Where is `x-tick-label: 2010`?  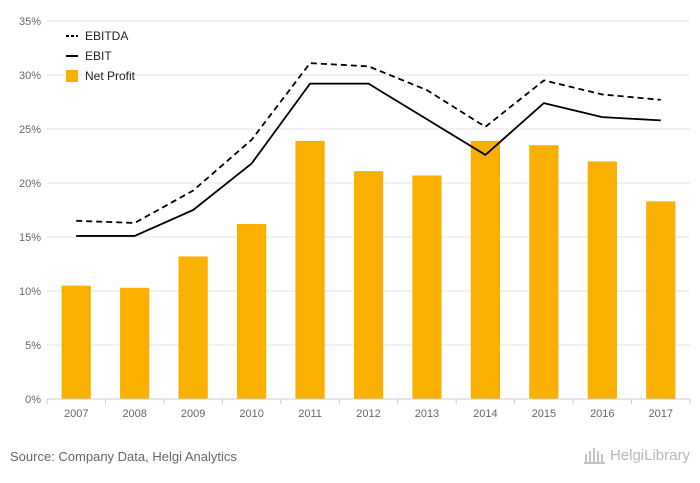
x-tick-label: 2010 is located at coordinates (251, 414).